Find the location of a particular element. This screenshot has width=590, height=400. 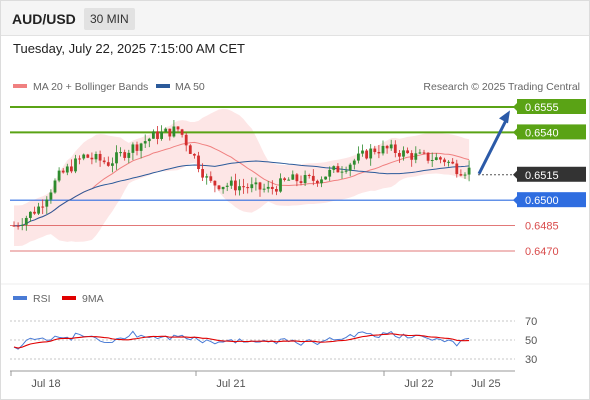

level-labels: 0.6555 0.6540 0.6515 0.6500 0.6485 0.6470 is located at coordinates (549, 178).